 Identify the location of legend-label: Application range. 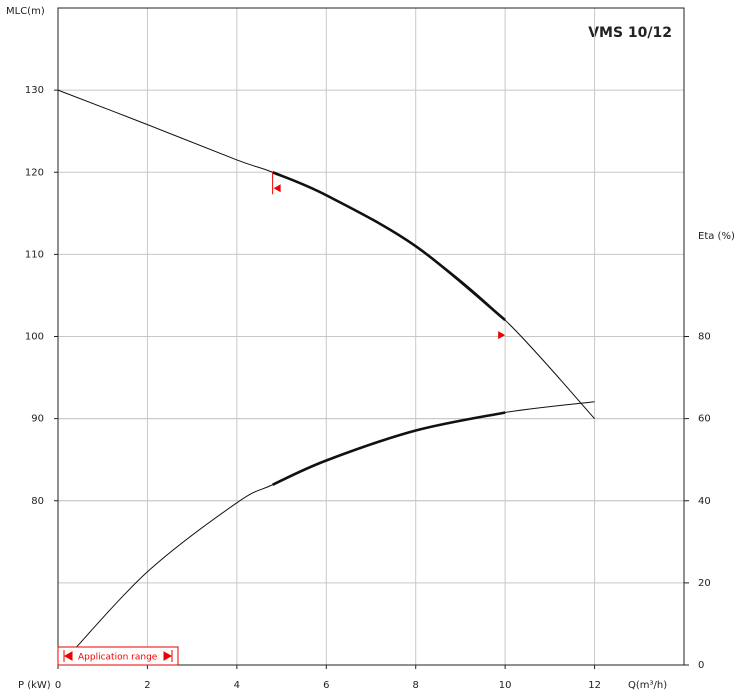
(118, 658).